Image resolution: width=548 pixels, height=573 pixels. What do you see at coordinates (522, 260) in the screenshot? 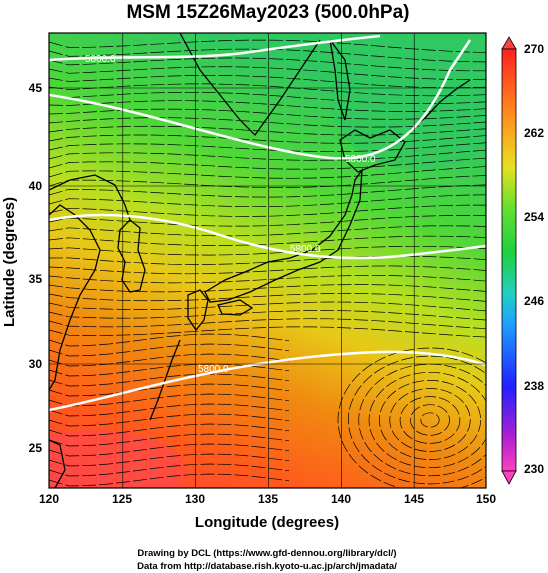
I see `colorbar: 230 238 246 254 262 270` at bounding box center [522, 260].